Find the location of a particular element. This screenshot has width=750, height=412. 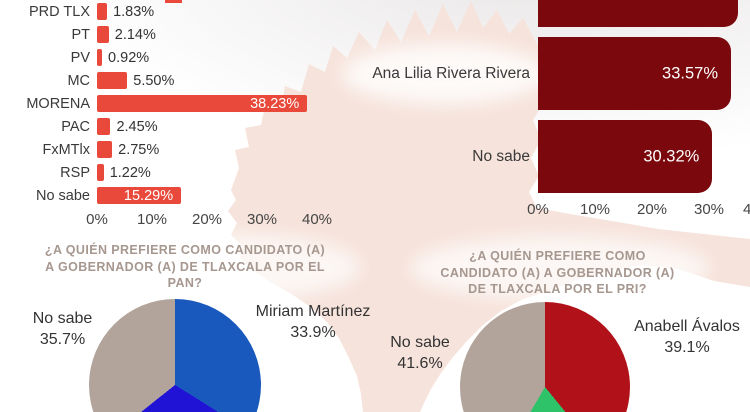

bar-row: No sabe 15.29% is located at coordinates (153, 195).